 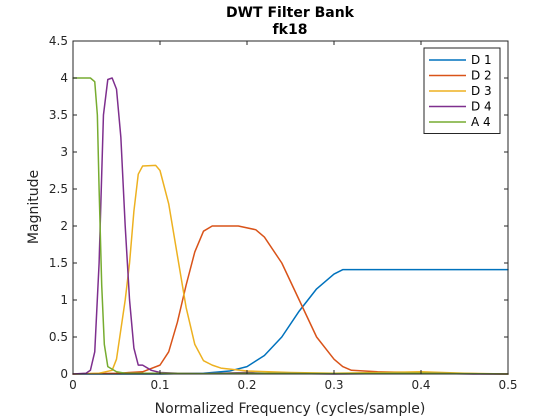 What do you see at coordinates (507, 385) in the screenshot?
I see `x-tick-label: 0.5` at bounding box center [507, 385].